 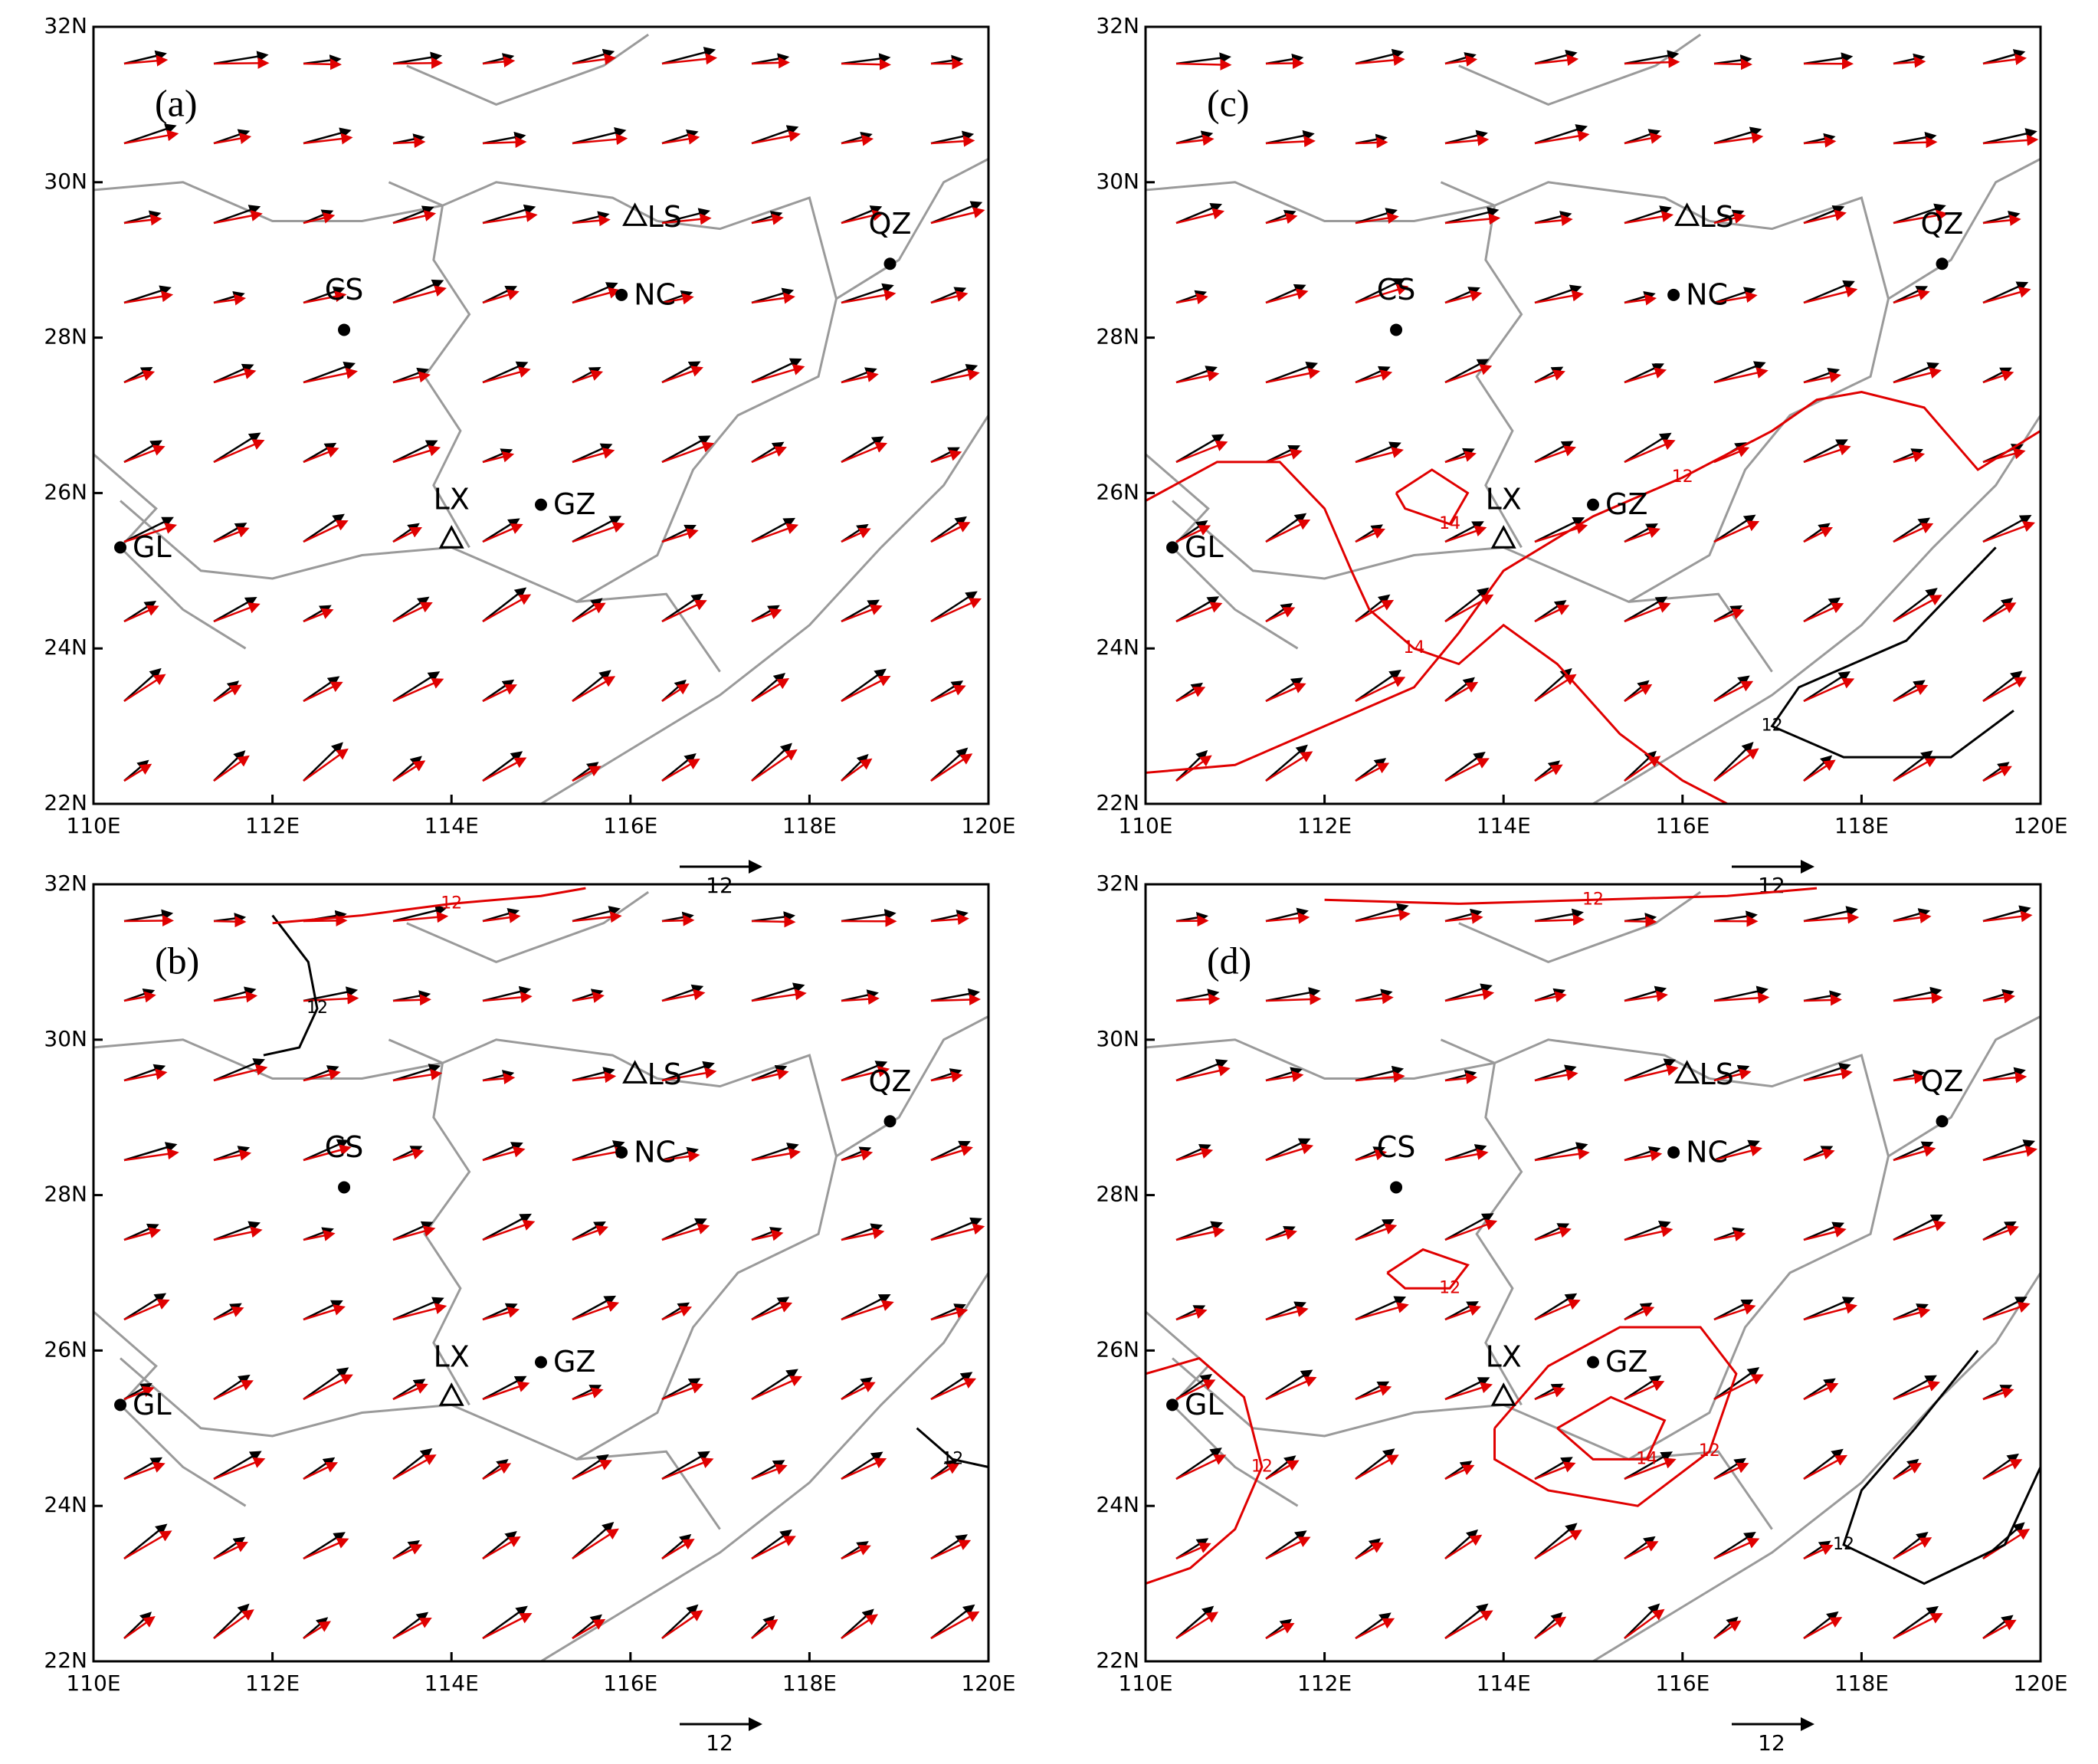 What do you see at coordinates (65, 25) in the screenshot?
I see `y-tick-label: 32N` at bounding box center [65, 25].